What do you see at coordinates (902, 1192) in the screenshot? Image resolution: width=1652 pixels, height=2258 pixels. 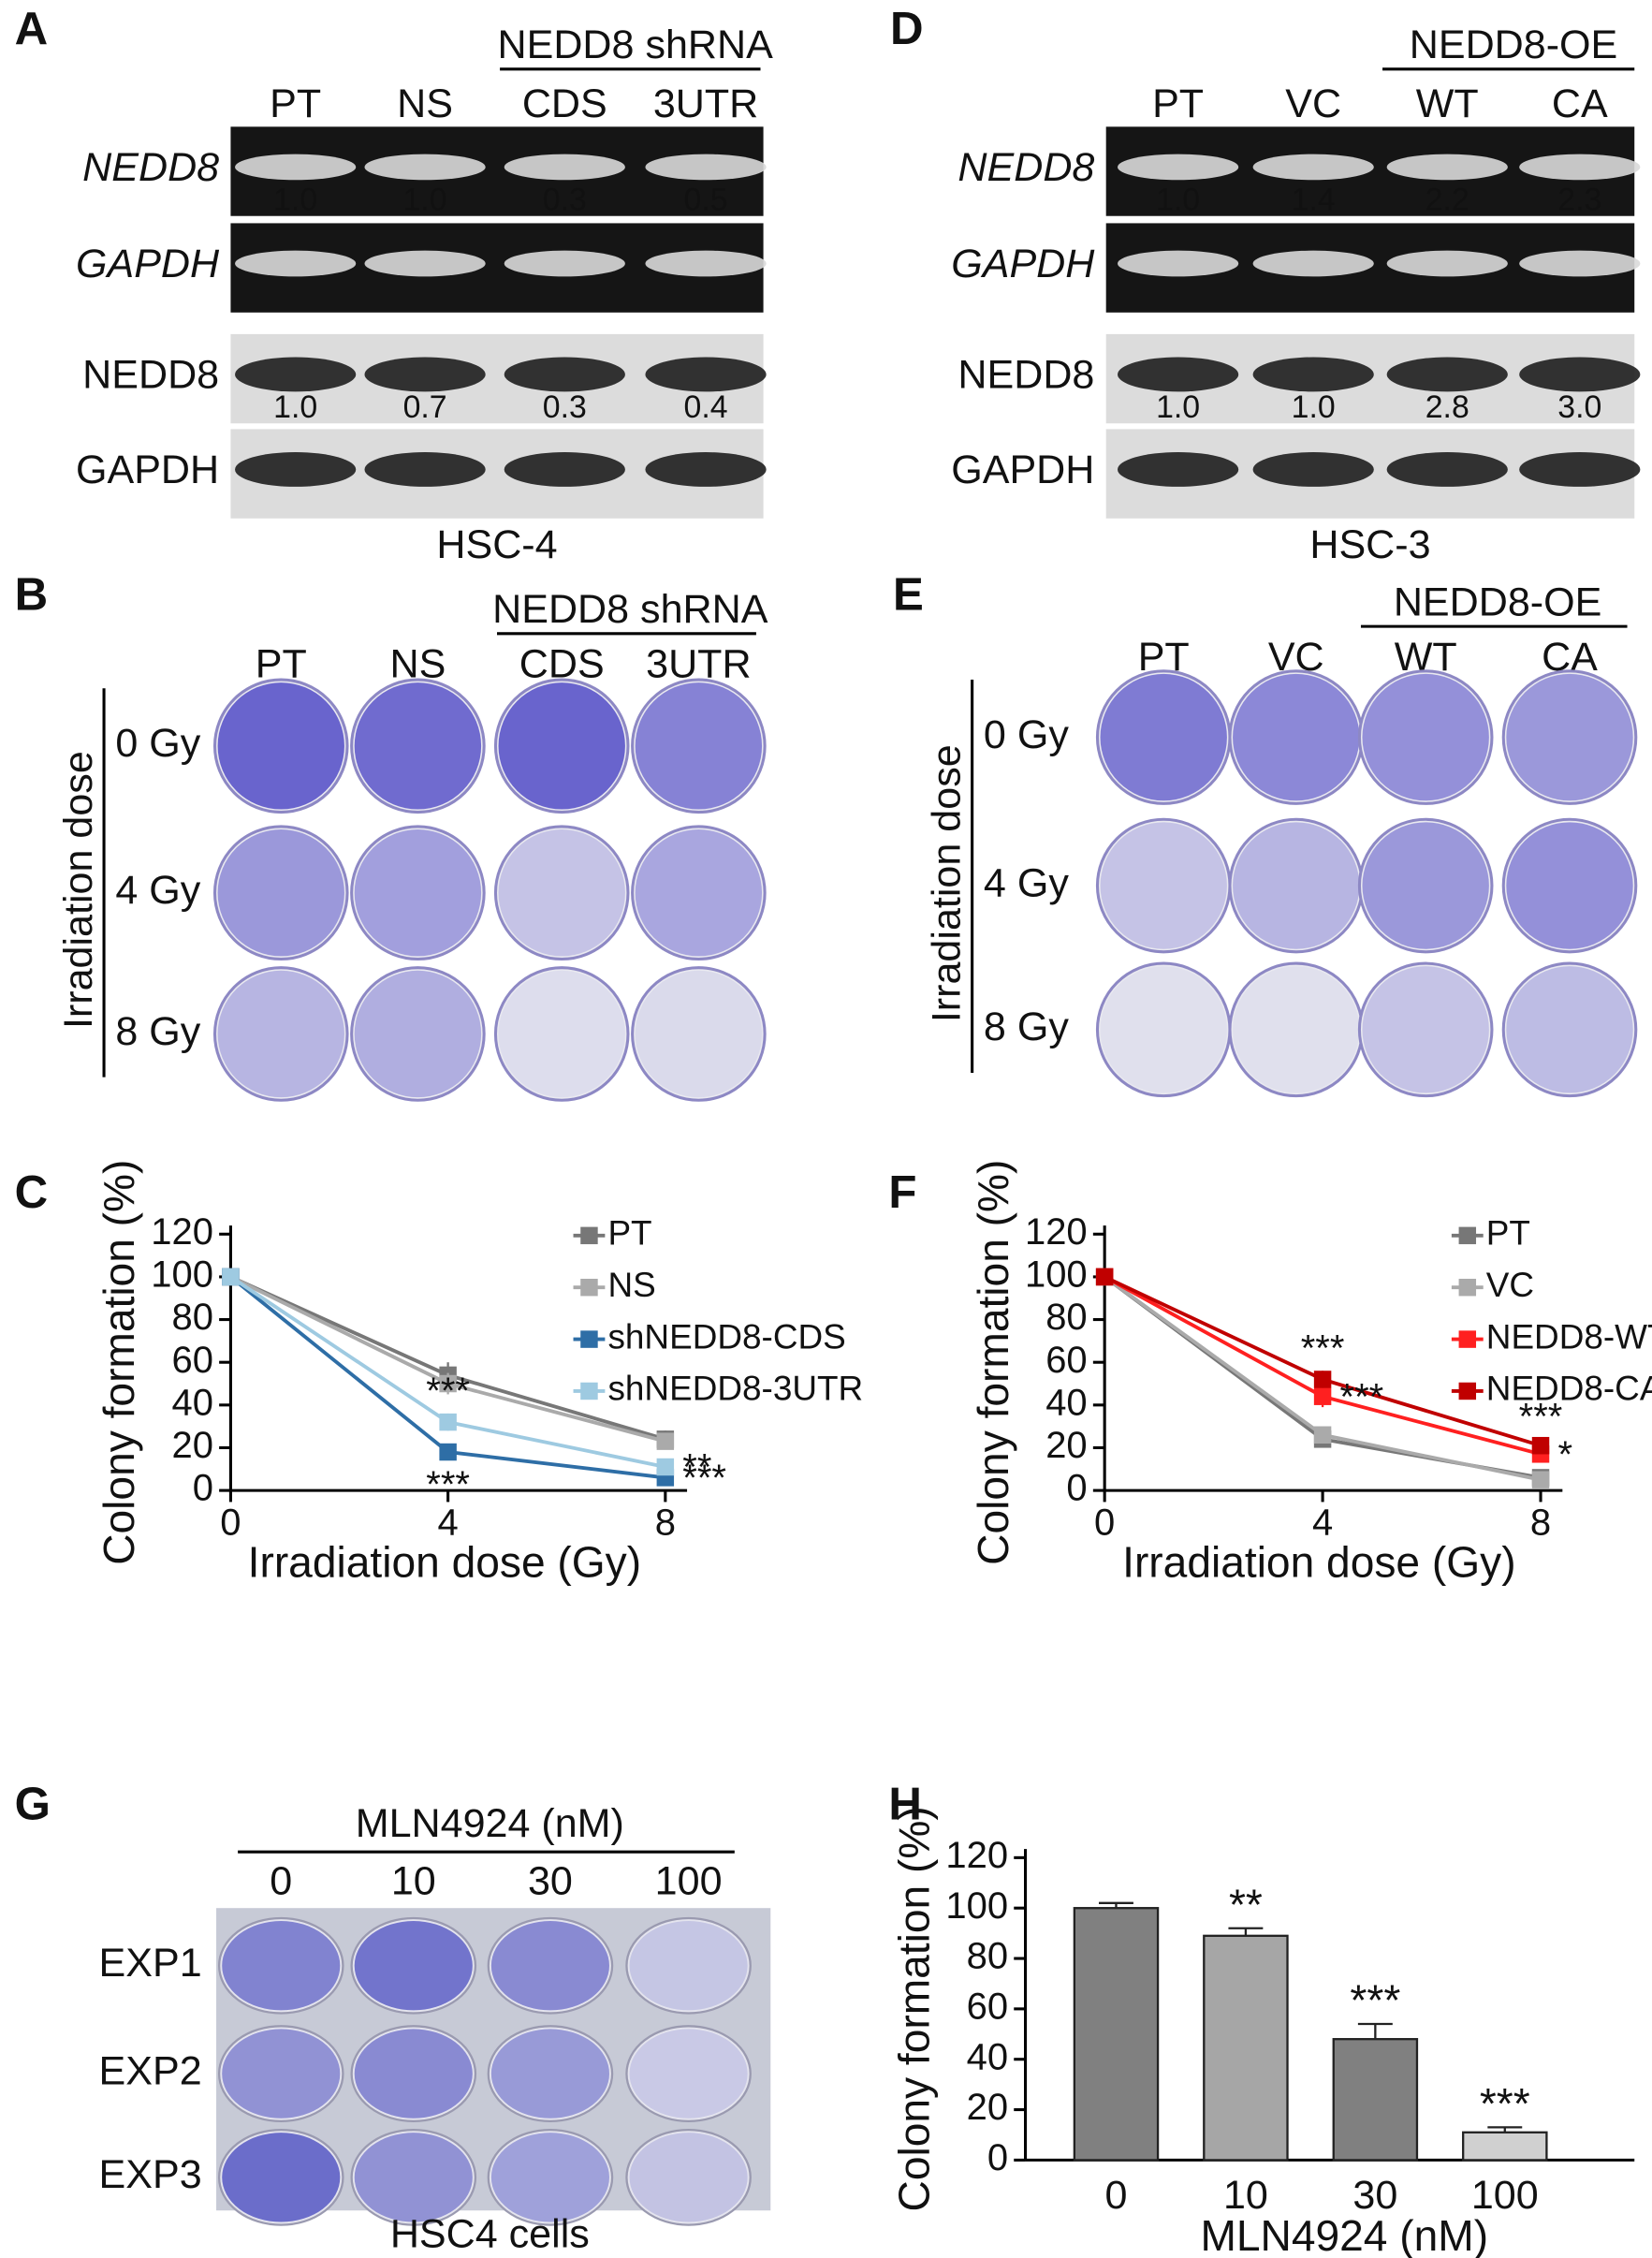 I see `panel-letter: F` at bounding box center [902, 1192].